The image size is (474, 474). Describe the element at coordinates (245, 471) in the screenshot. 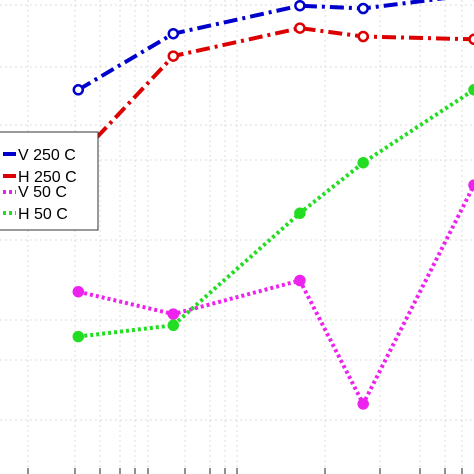

I see `x-axis` at that location.